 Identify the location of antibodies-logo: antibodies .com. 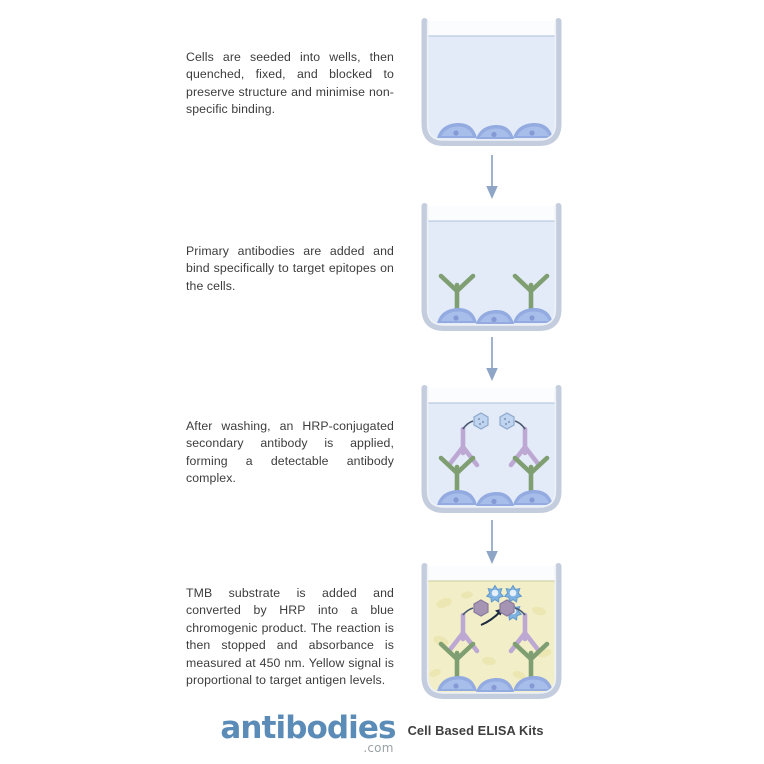
(308, 732).